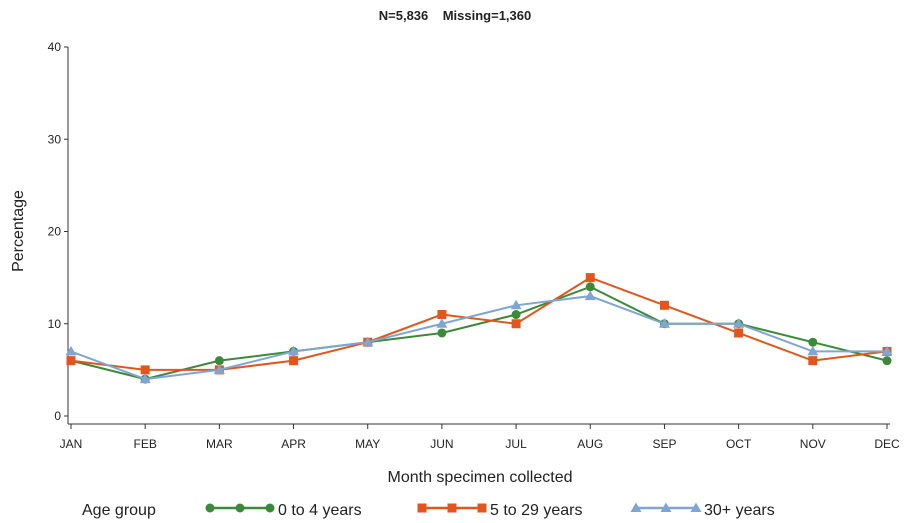 This screenshot has width=904, height=523. I want to click on chart-title: N=5,836 Missing=1,360, so click(455, 15).